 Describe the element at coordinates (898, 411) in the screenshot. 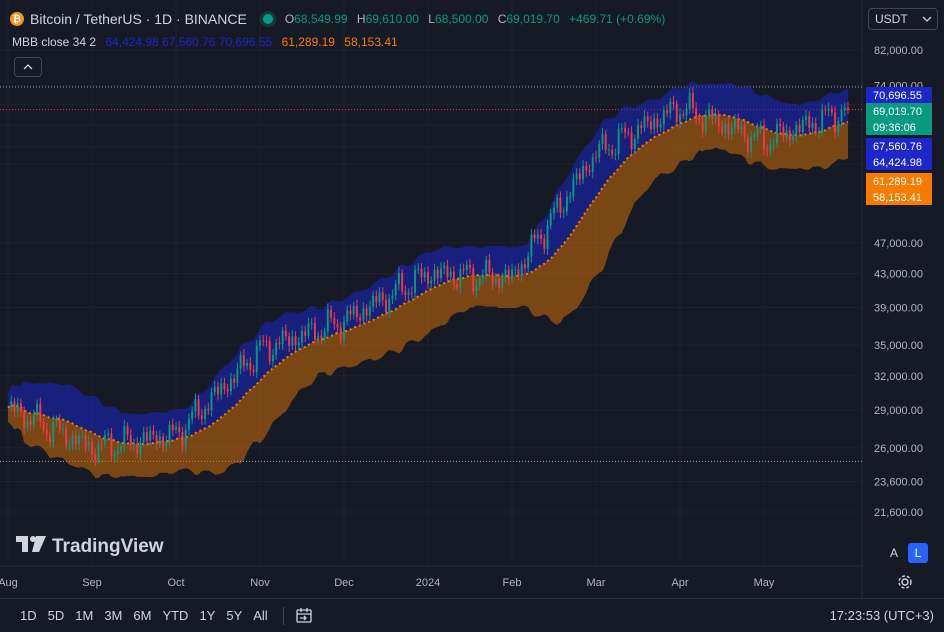

I see `y-tick-label: 29,000.00` at that location.